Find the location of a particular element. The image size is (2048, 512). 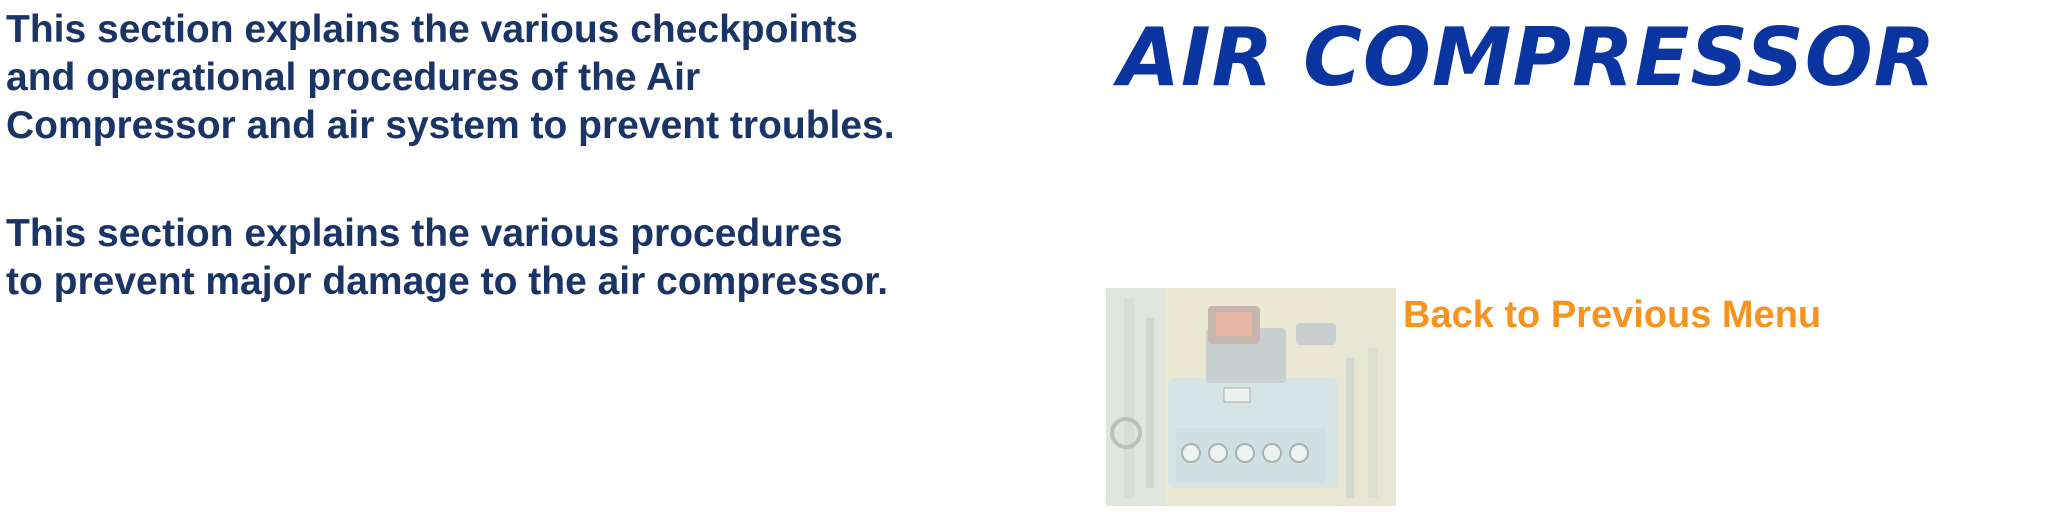

air-compressor-thumbnail is located at coordinates (1251, 397).